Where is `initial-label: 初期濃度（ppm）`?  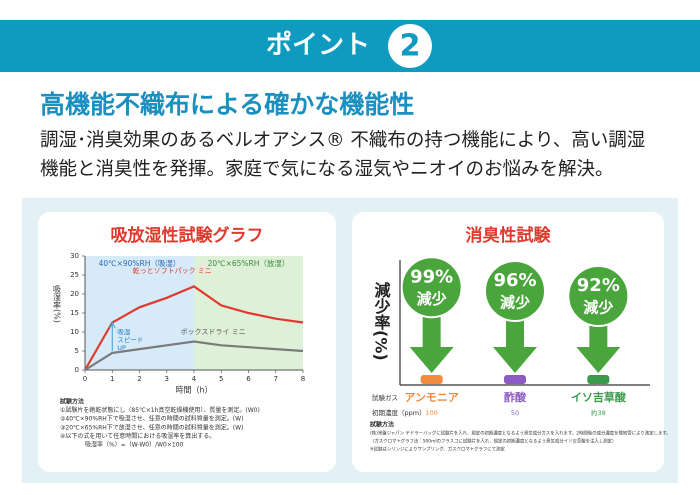 initial-label: 初期濃度（ppm） is located at coordinates (399, 412).